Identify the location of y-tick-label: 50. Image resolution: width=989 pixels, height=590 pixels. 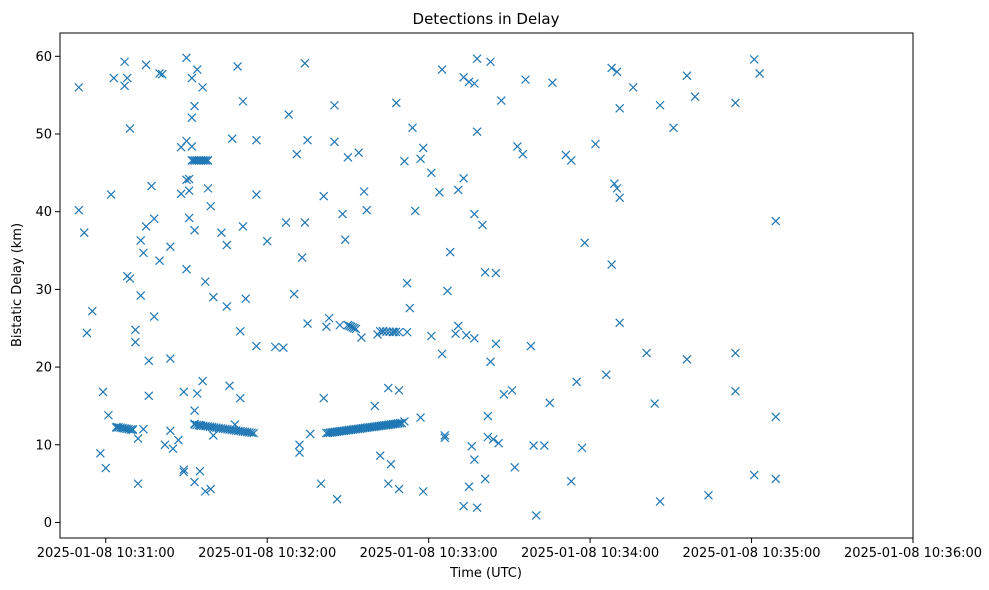
(43, 135).